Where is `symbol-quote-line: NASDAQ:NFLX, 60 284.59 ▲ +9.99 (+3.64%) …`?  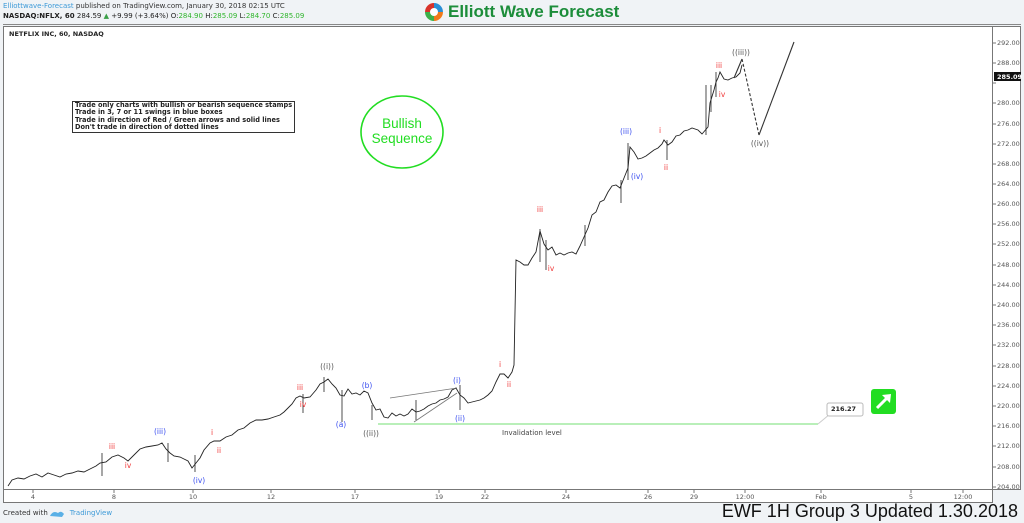
symbol-quote-line: NASDAQ:NFLX, 60 284.59 ▲ +9.99 (+3.64%) … is located at coordinates (153, 16).